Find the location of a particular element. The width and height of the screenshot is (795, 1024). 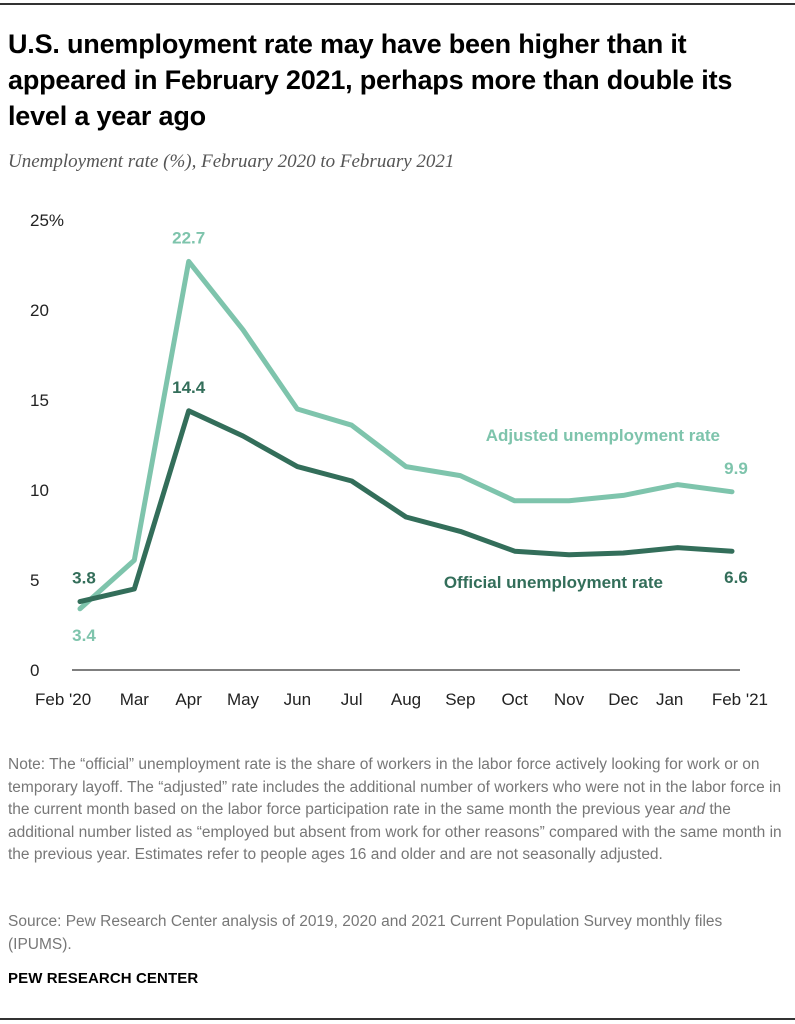

x-tick-label: Feb '20 is located at coordinates (63, 699).